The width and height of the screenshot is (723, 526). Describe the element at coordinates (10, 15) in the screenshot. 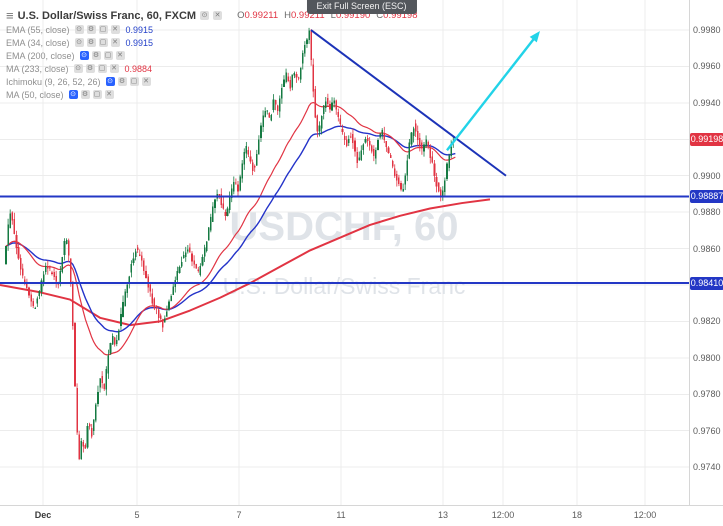

I see `hamburger-menu-icon: ≡` at that location.